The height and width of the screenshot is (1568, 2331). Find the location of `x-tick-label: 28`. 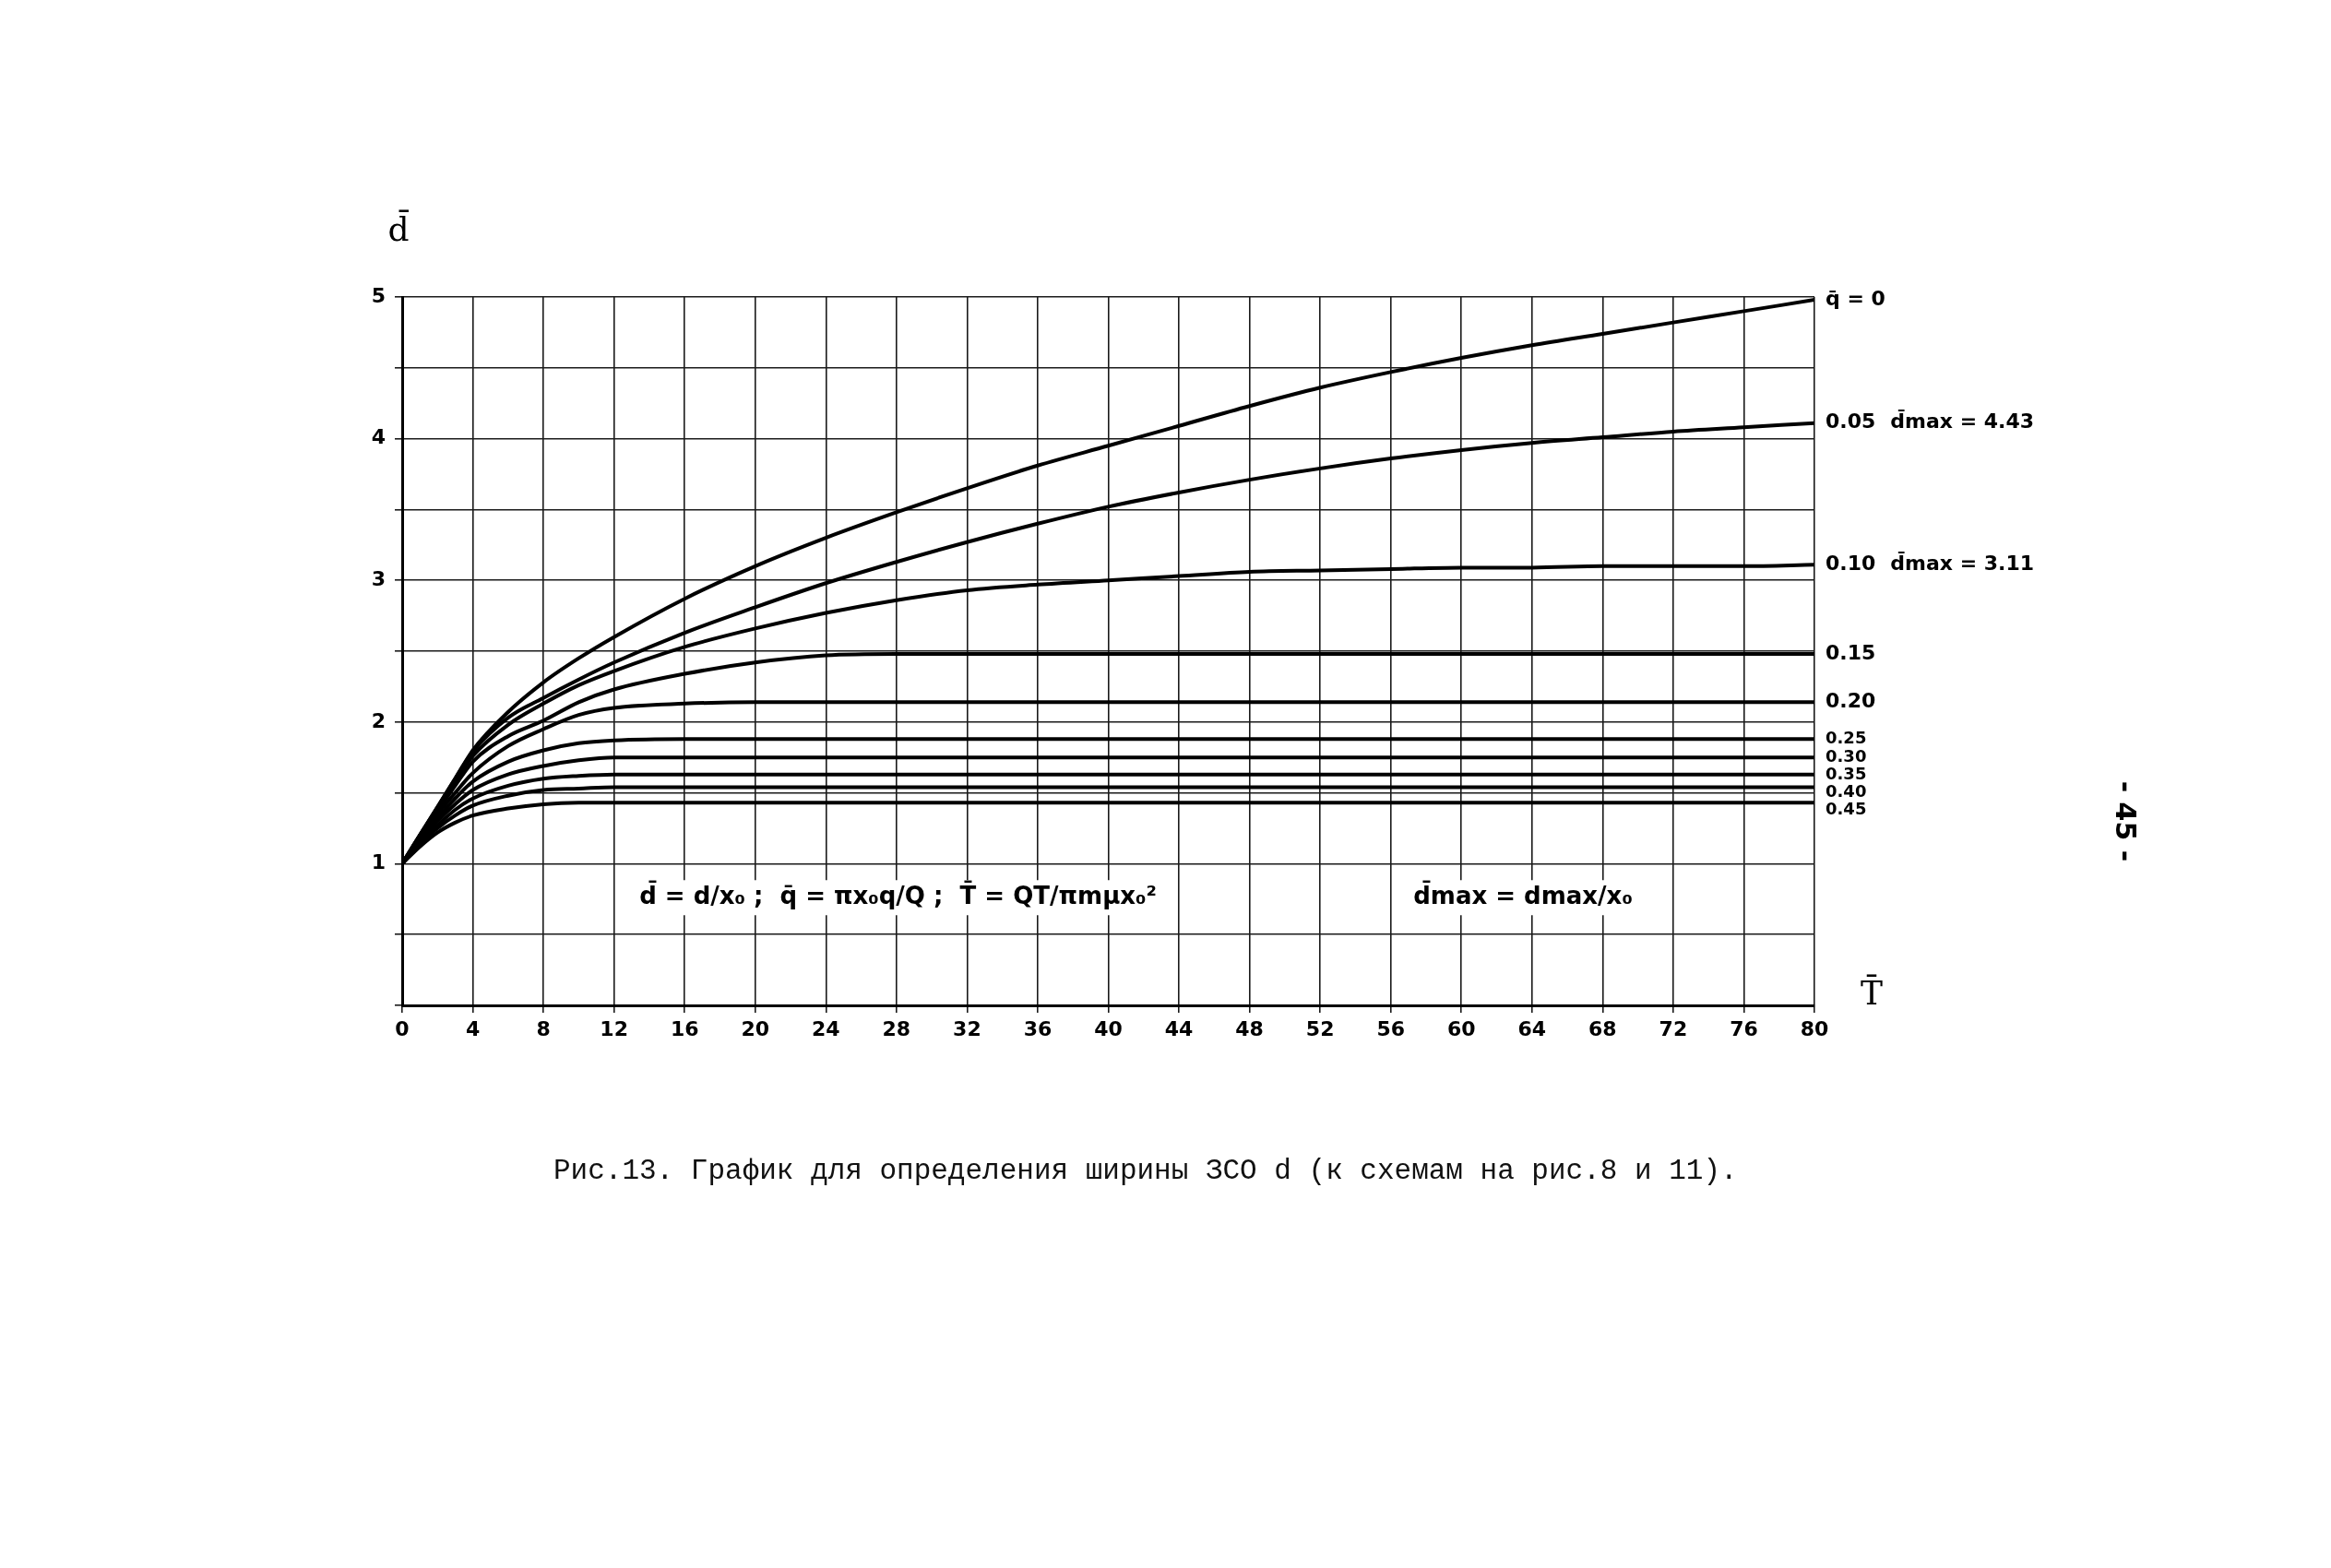

x-tick-label: 28 is located at coordinates (897, 1028).